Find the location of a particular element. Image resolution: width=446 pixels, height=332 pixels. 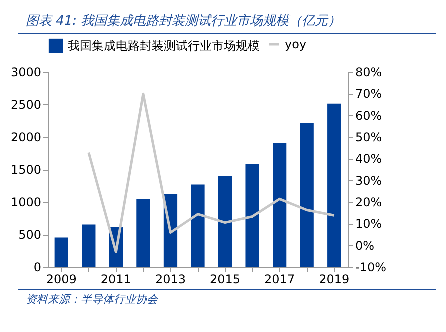

x-tick-label: 2011 is located at coordinates (116, 279).